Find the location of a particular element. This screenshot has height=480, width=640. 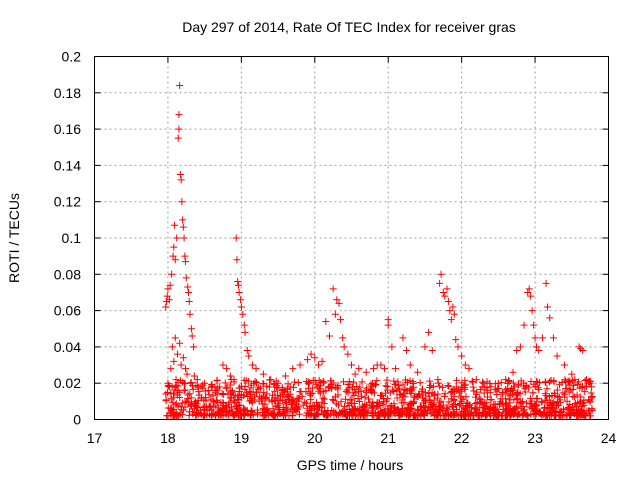

y-tick-label: 0.2 is located at coordinates (72, 57).